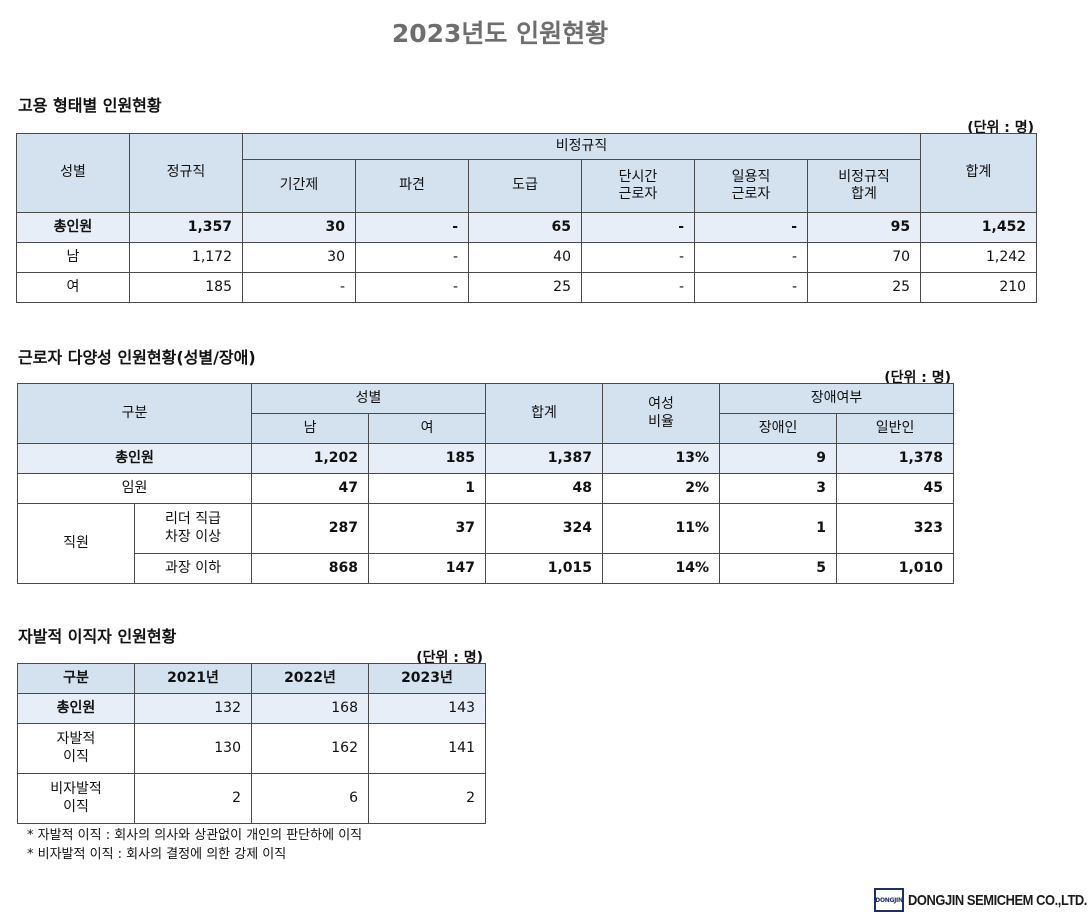 This screenshot has width=1090, height=919. I want to click on header-dispatch: 파견, so click(412, 186).